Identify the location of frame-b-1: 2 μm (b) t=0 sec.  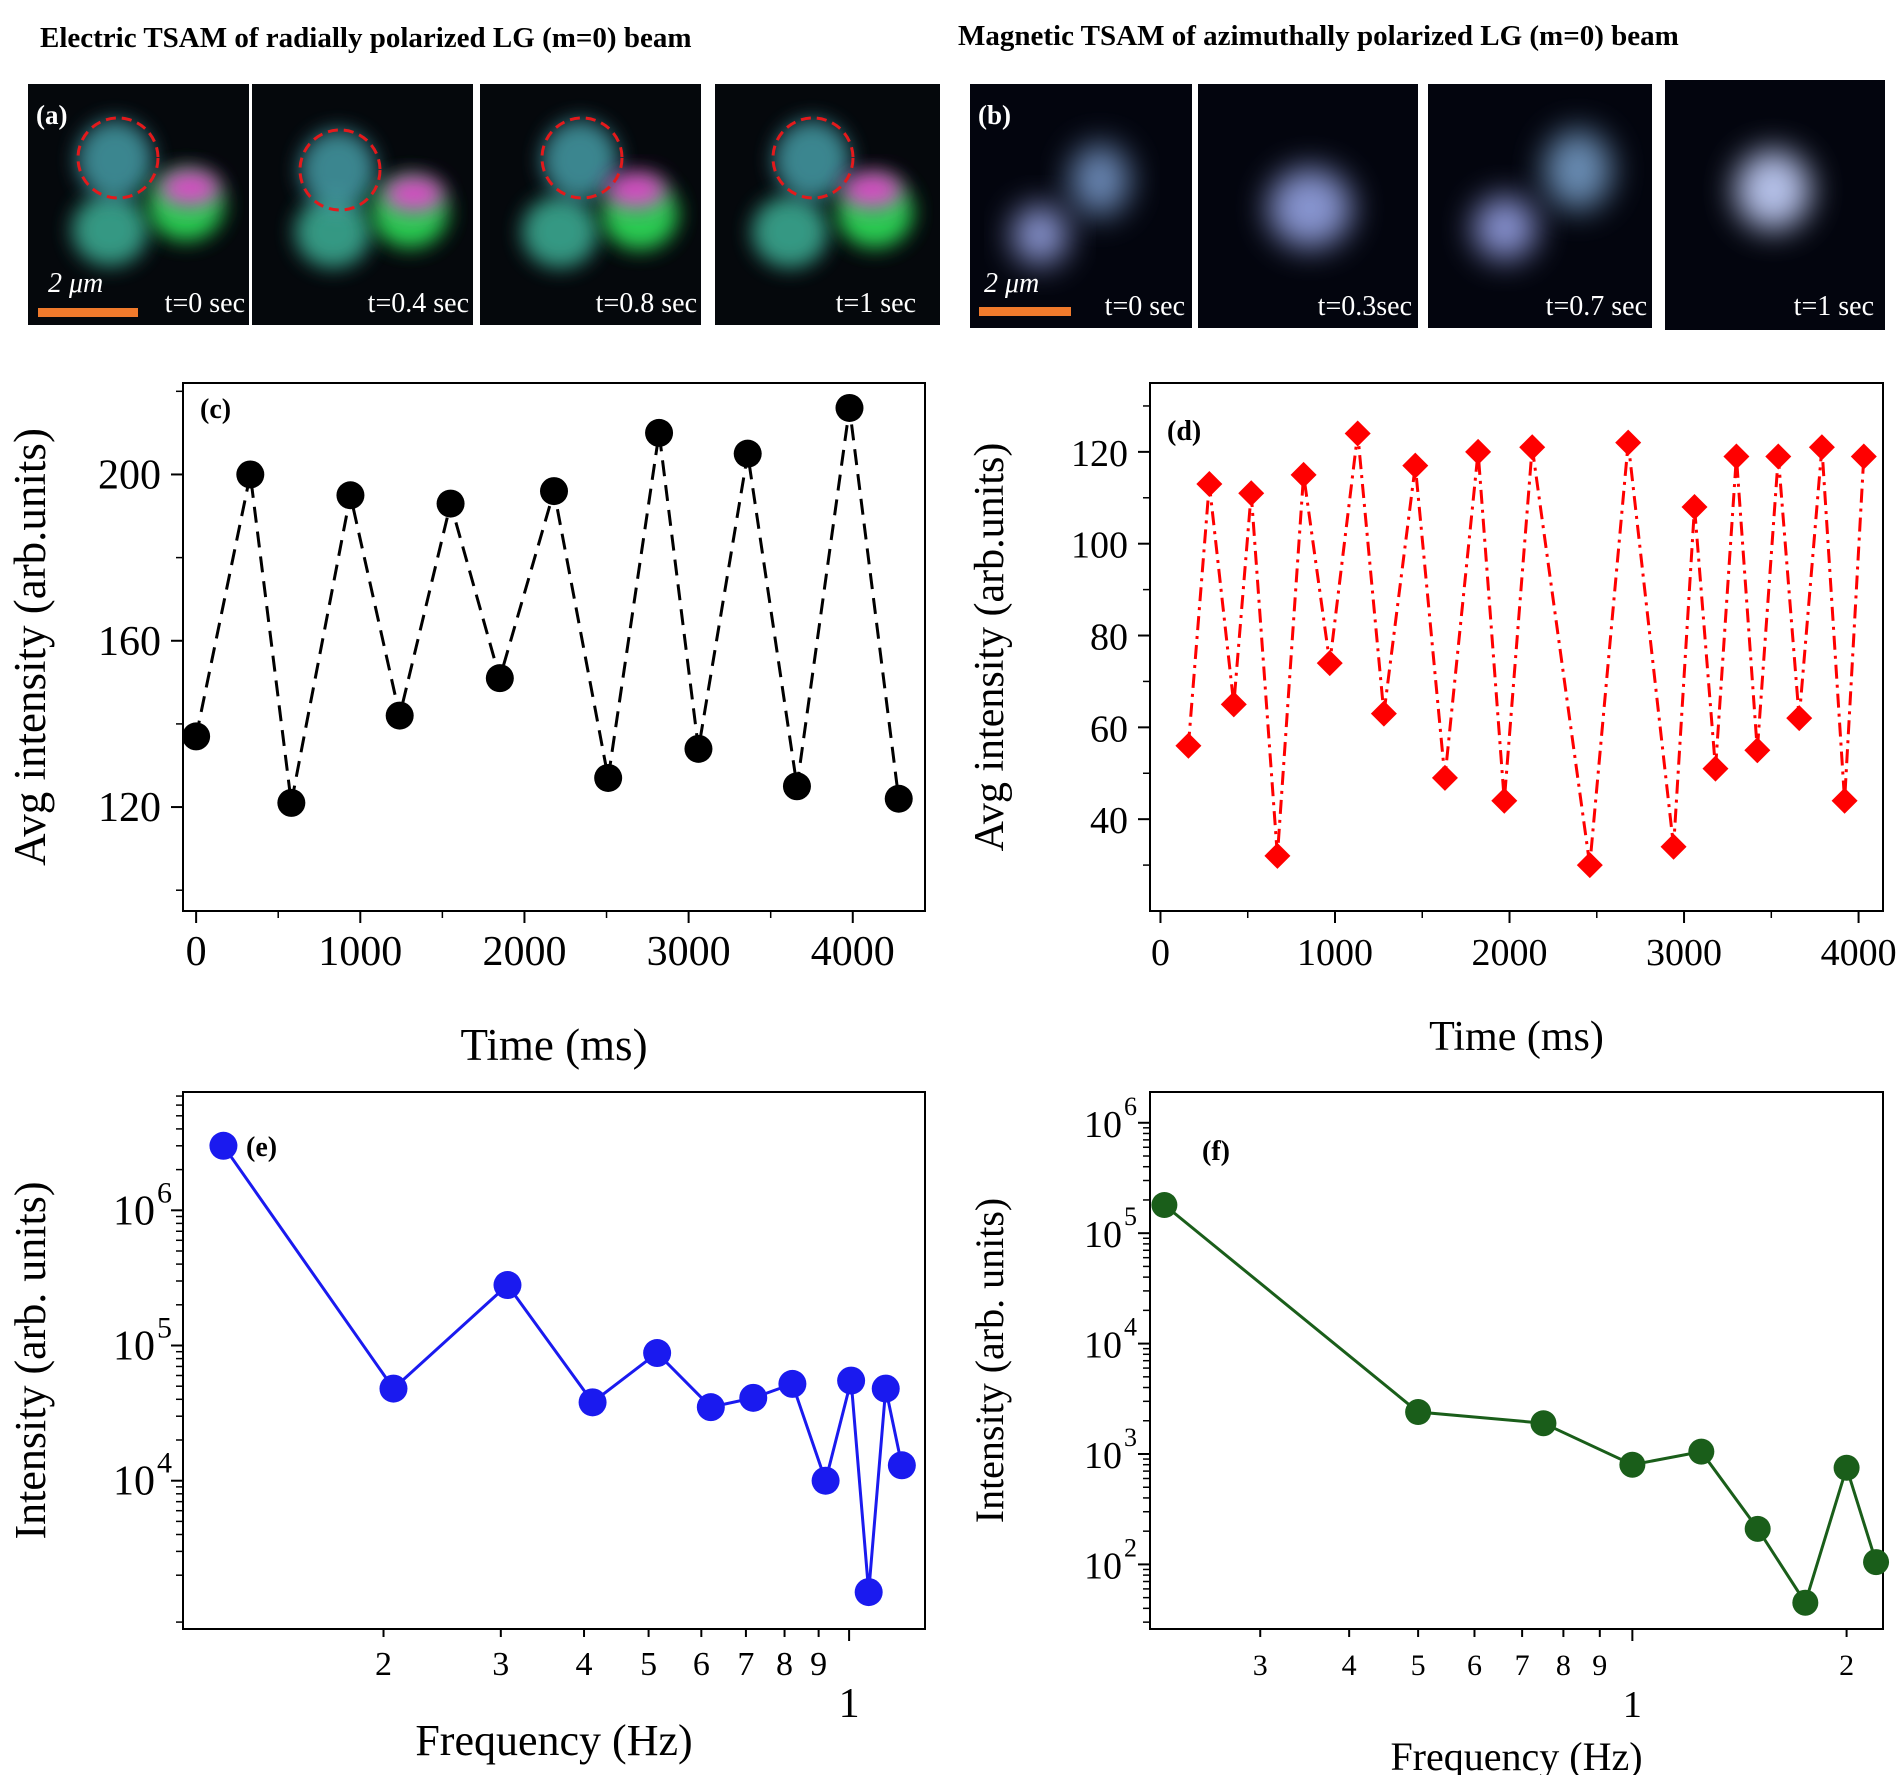
(1081, 206).